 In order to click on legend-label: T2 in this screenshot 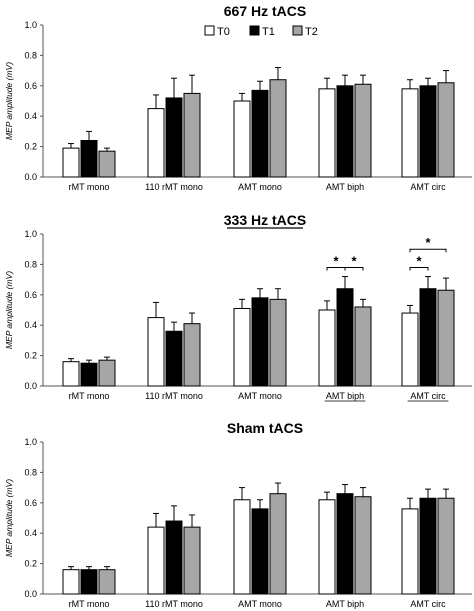, I will do `click(311, 32)`.